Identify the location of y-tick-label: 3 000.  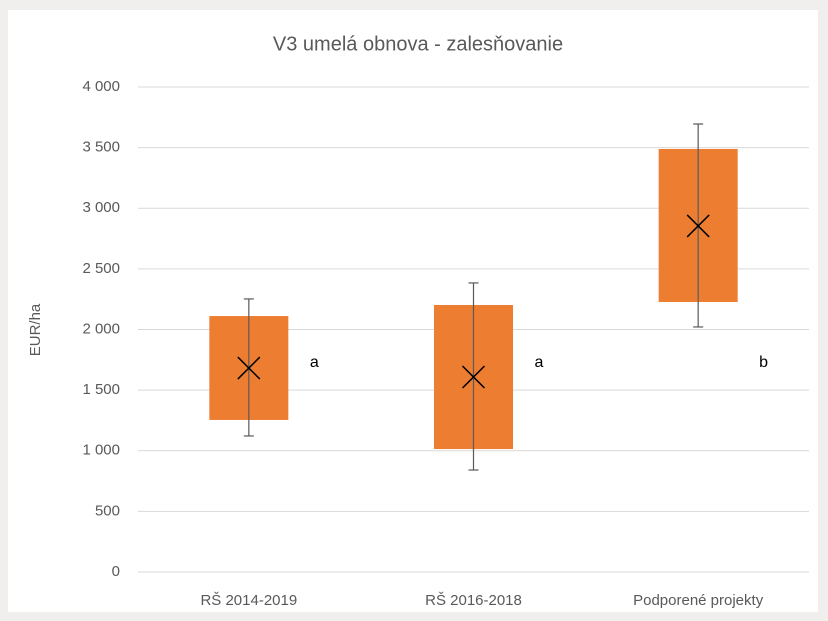
(101, 207).